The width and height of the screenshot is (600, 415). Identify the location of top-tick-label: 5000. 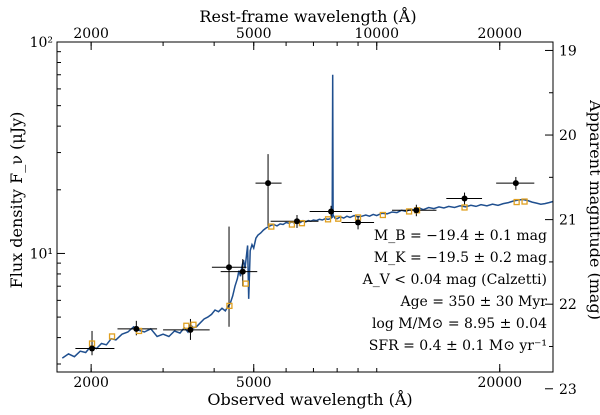
(254, 34).